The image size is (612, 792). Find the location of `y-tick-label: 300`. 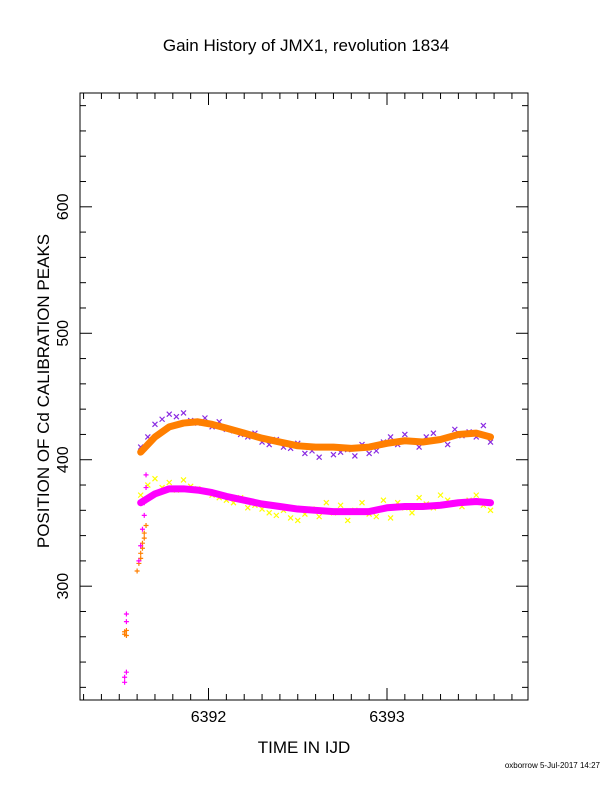

y-tick-label: 300 is located at coordinates (63, 586).